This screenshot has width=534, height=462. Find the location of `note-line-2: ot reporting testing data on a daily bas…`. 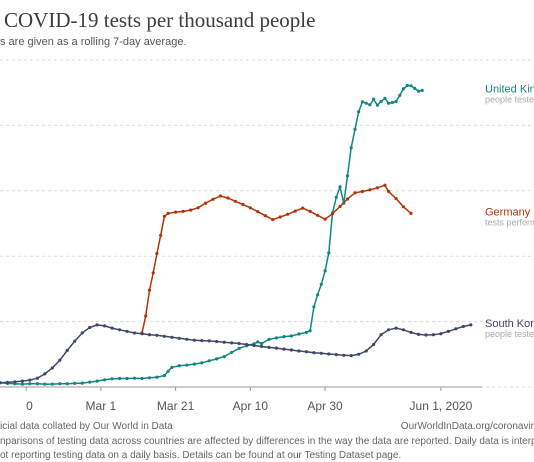

note-line-2: ot reporting testing data on a daily bas… is located at coordinates (200, 455).